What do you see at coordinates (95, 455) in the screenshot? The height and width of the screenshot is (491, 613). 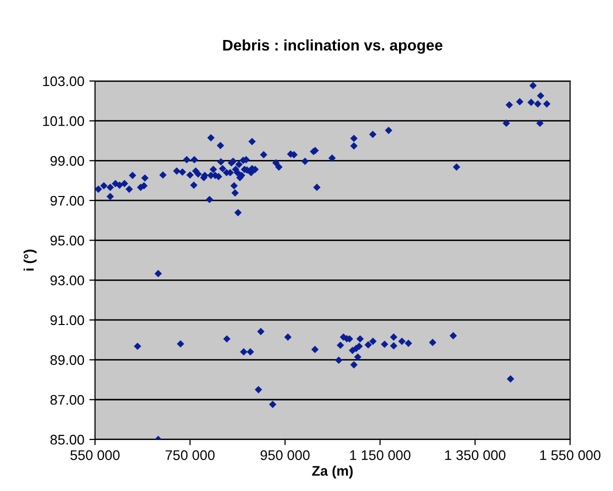 I see `x-tick-label: 550 000` at bounding box center [95, 455].